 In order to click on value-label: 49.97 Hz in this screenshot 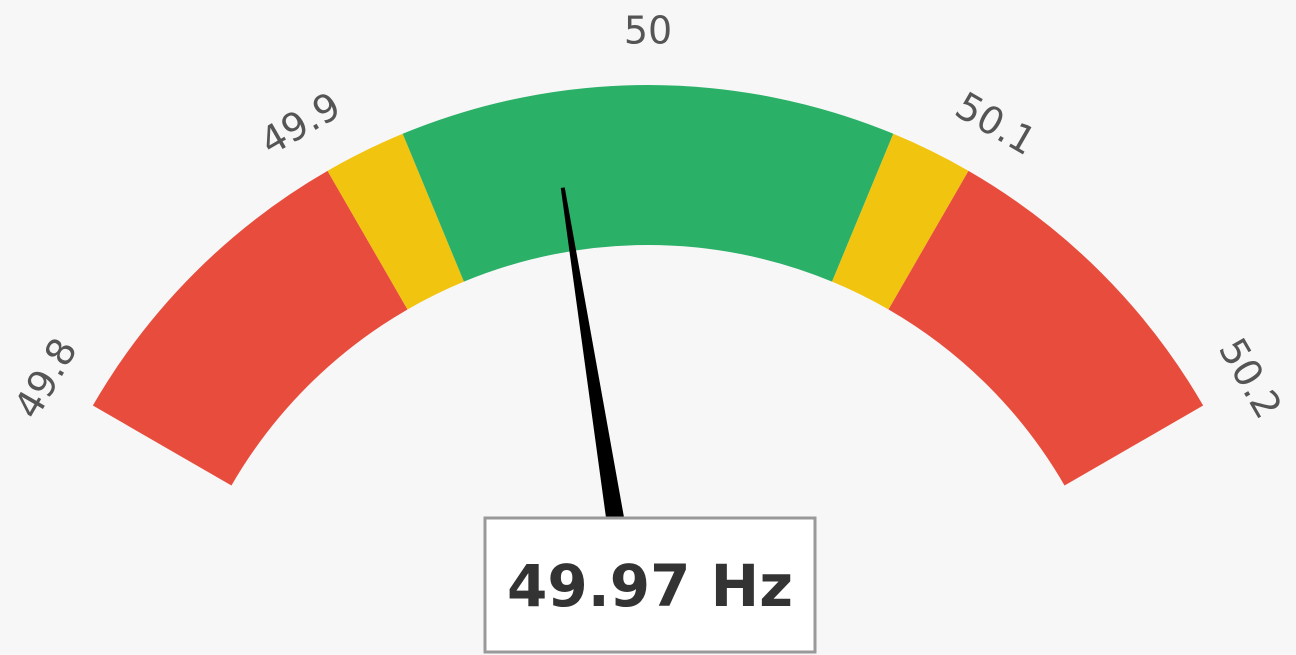, I will do `click(650, 586)`.